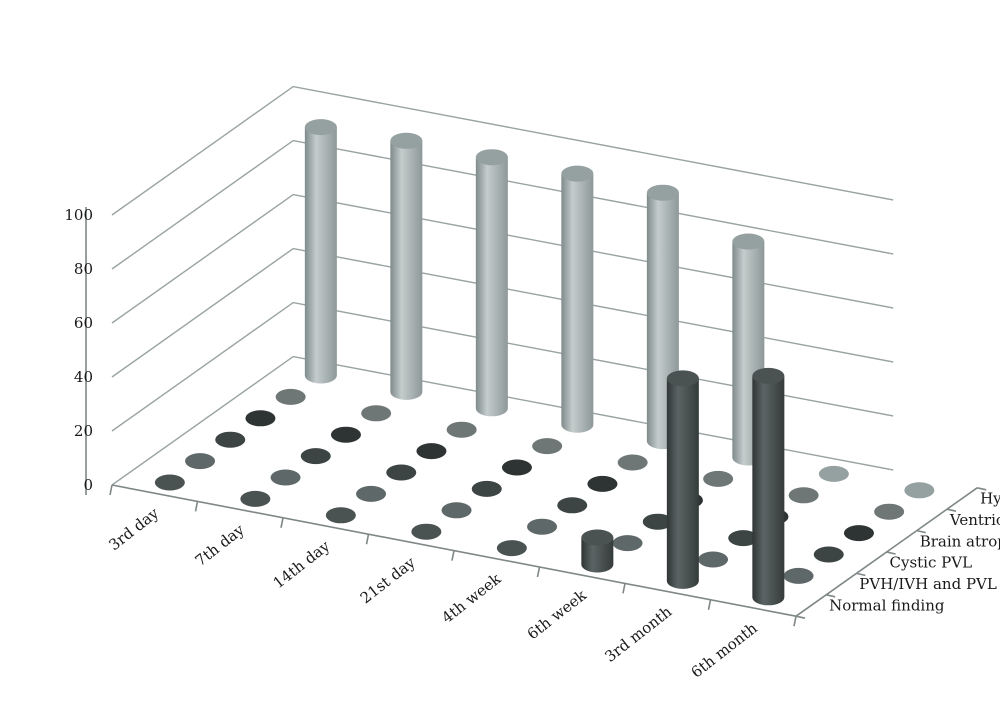 The height and width of the screenshot is (705, 1000). What do you see at coordinates (931, 563) in the screenshot?
I see `series-label: Cystic PVL` at bounding box center [931, 563].